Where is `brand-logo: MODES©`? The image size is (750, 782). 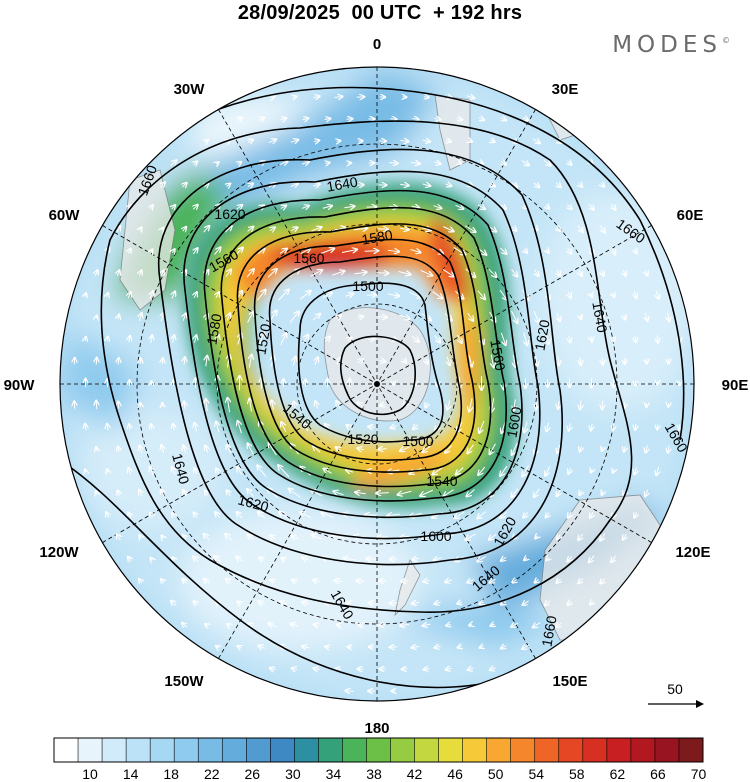
brand-logo: MODES© is located at coordinates (671, 45).